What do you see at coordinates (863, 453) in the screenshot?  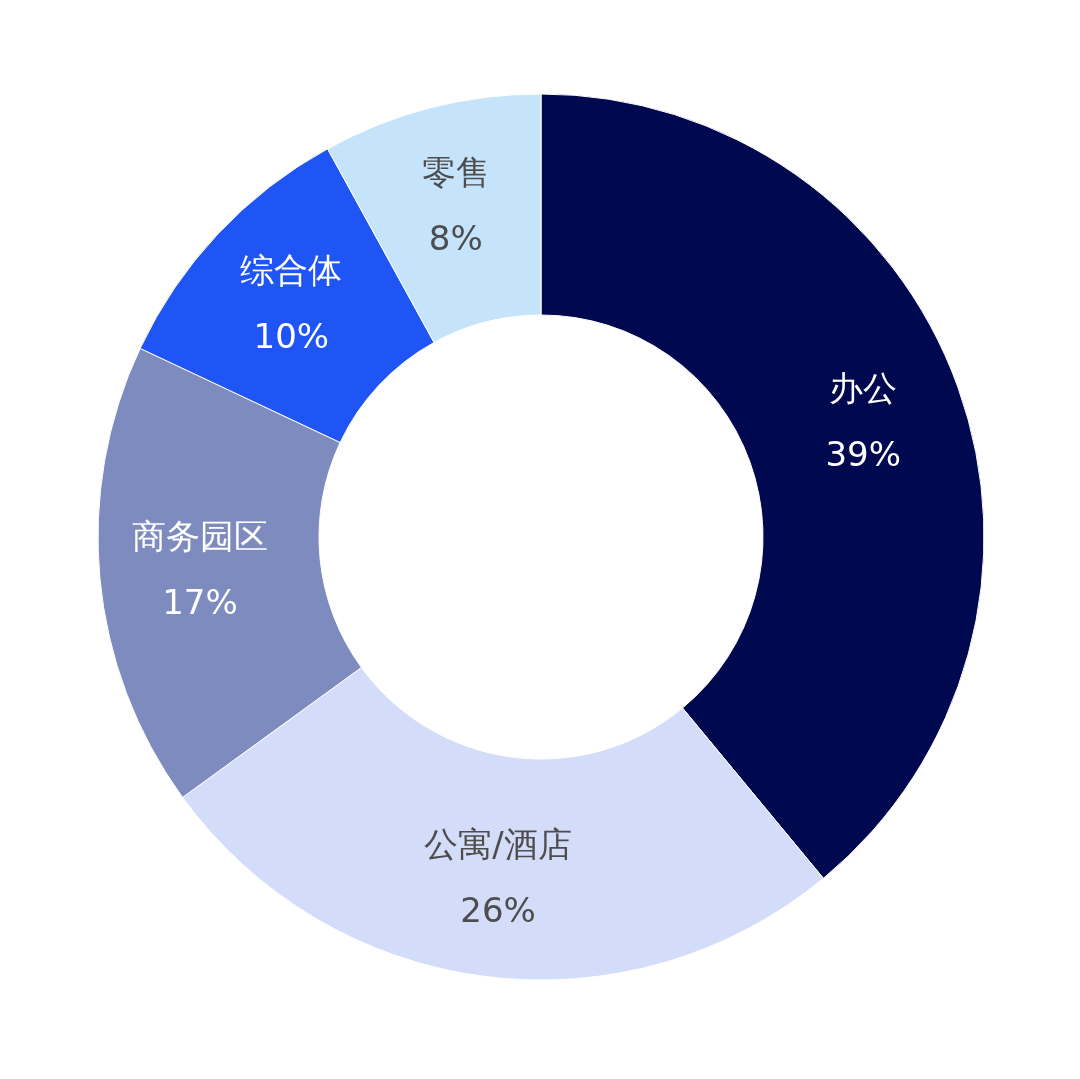 I see `data-label: 39%` at bounding box center [863, 453].